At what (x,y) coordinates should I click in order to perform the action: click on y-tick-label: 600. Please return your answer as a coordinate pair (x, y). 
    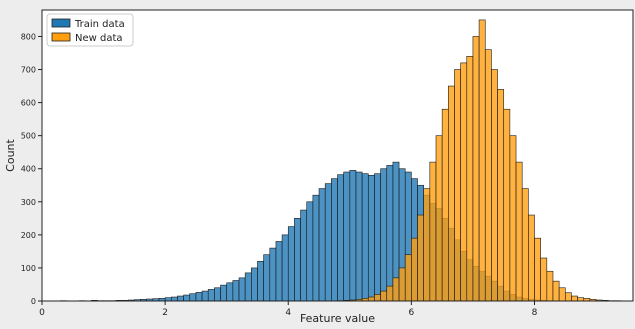
    Looking at the image, I should click on (28, 103).